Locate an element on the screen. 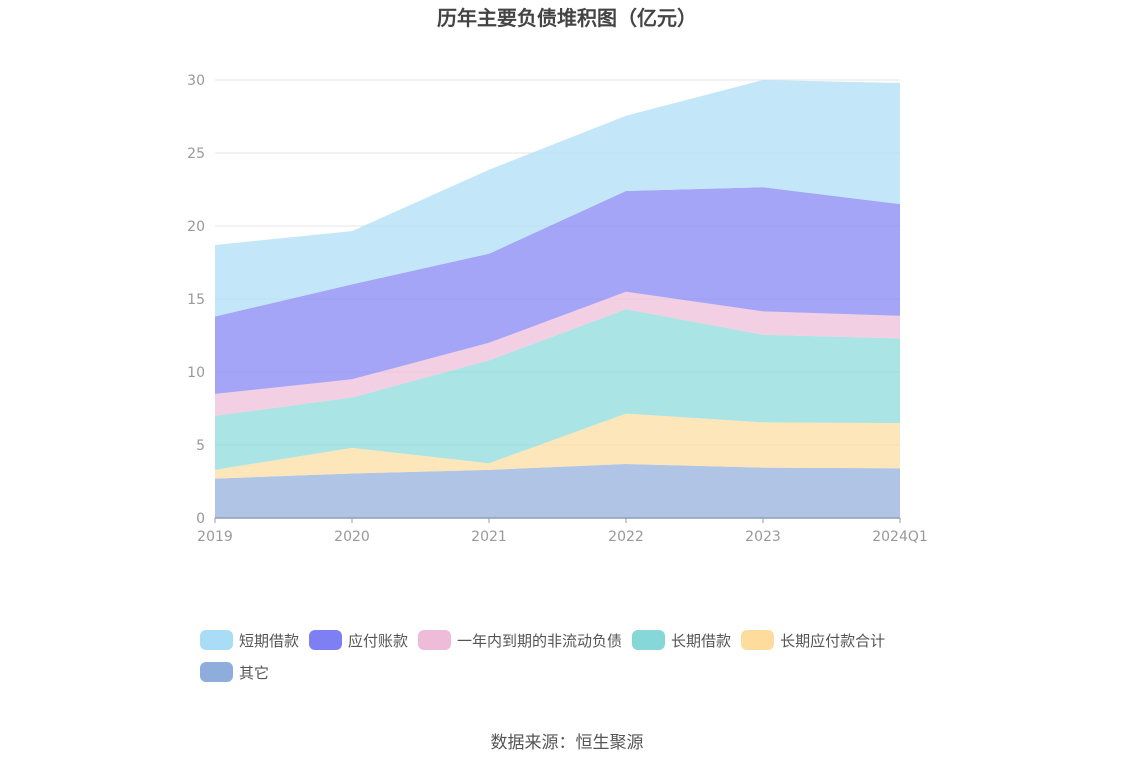  legend-item: 长期借款 is located at coordinates (681, 640).